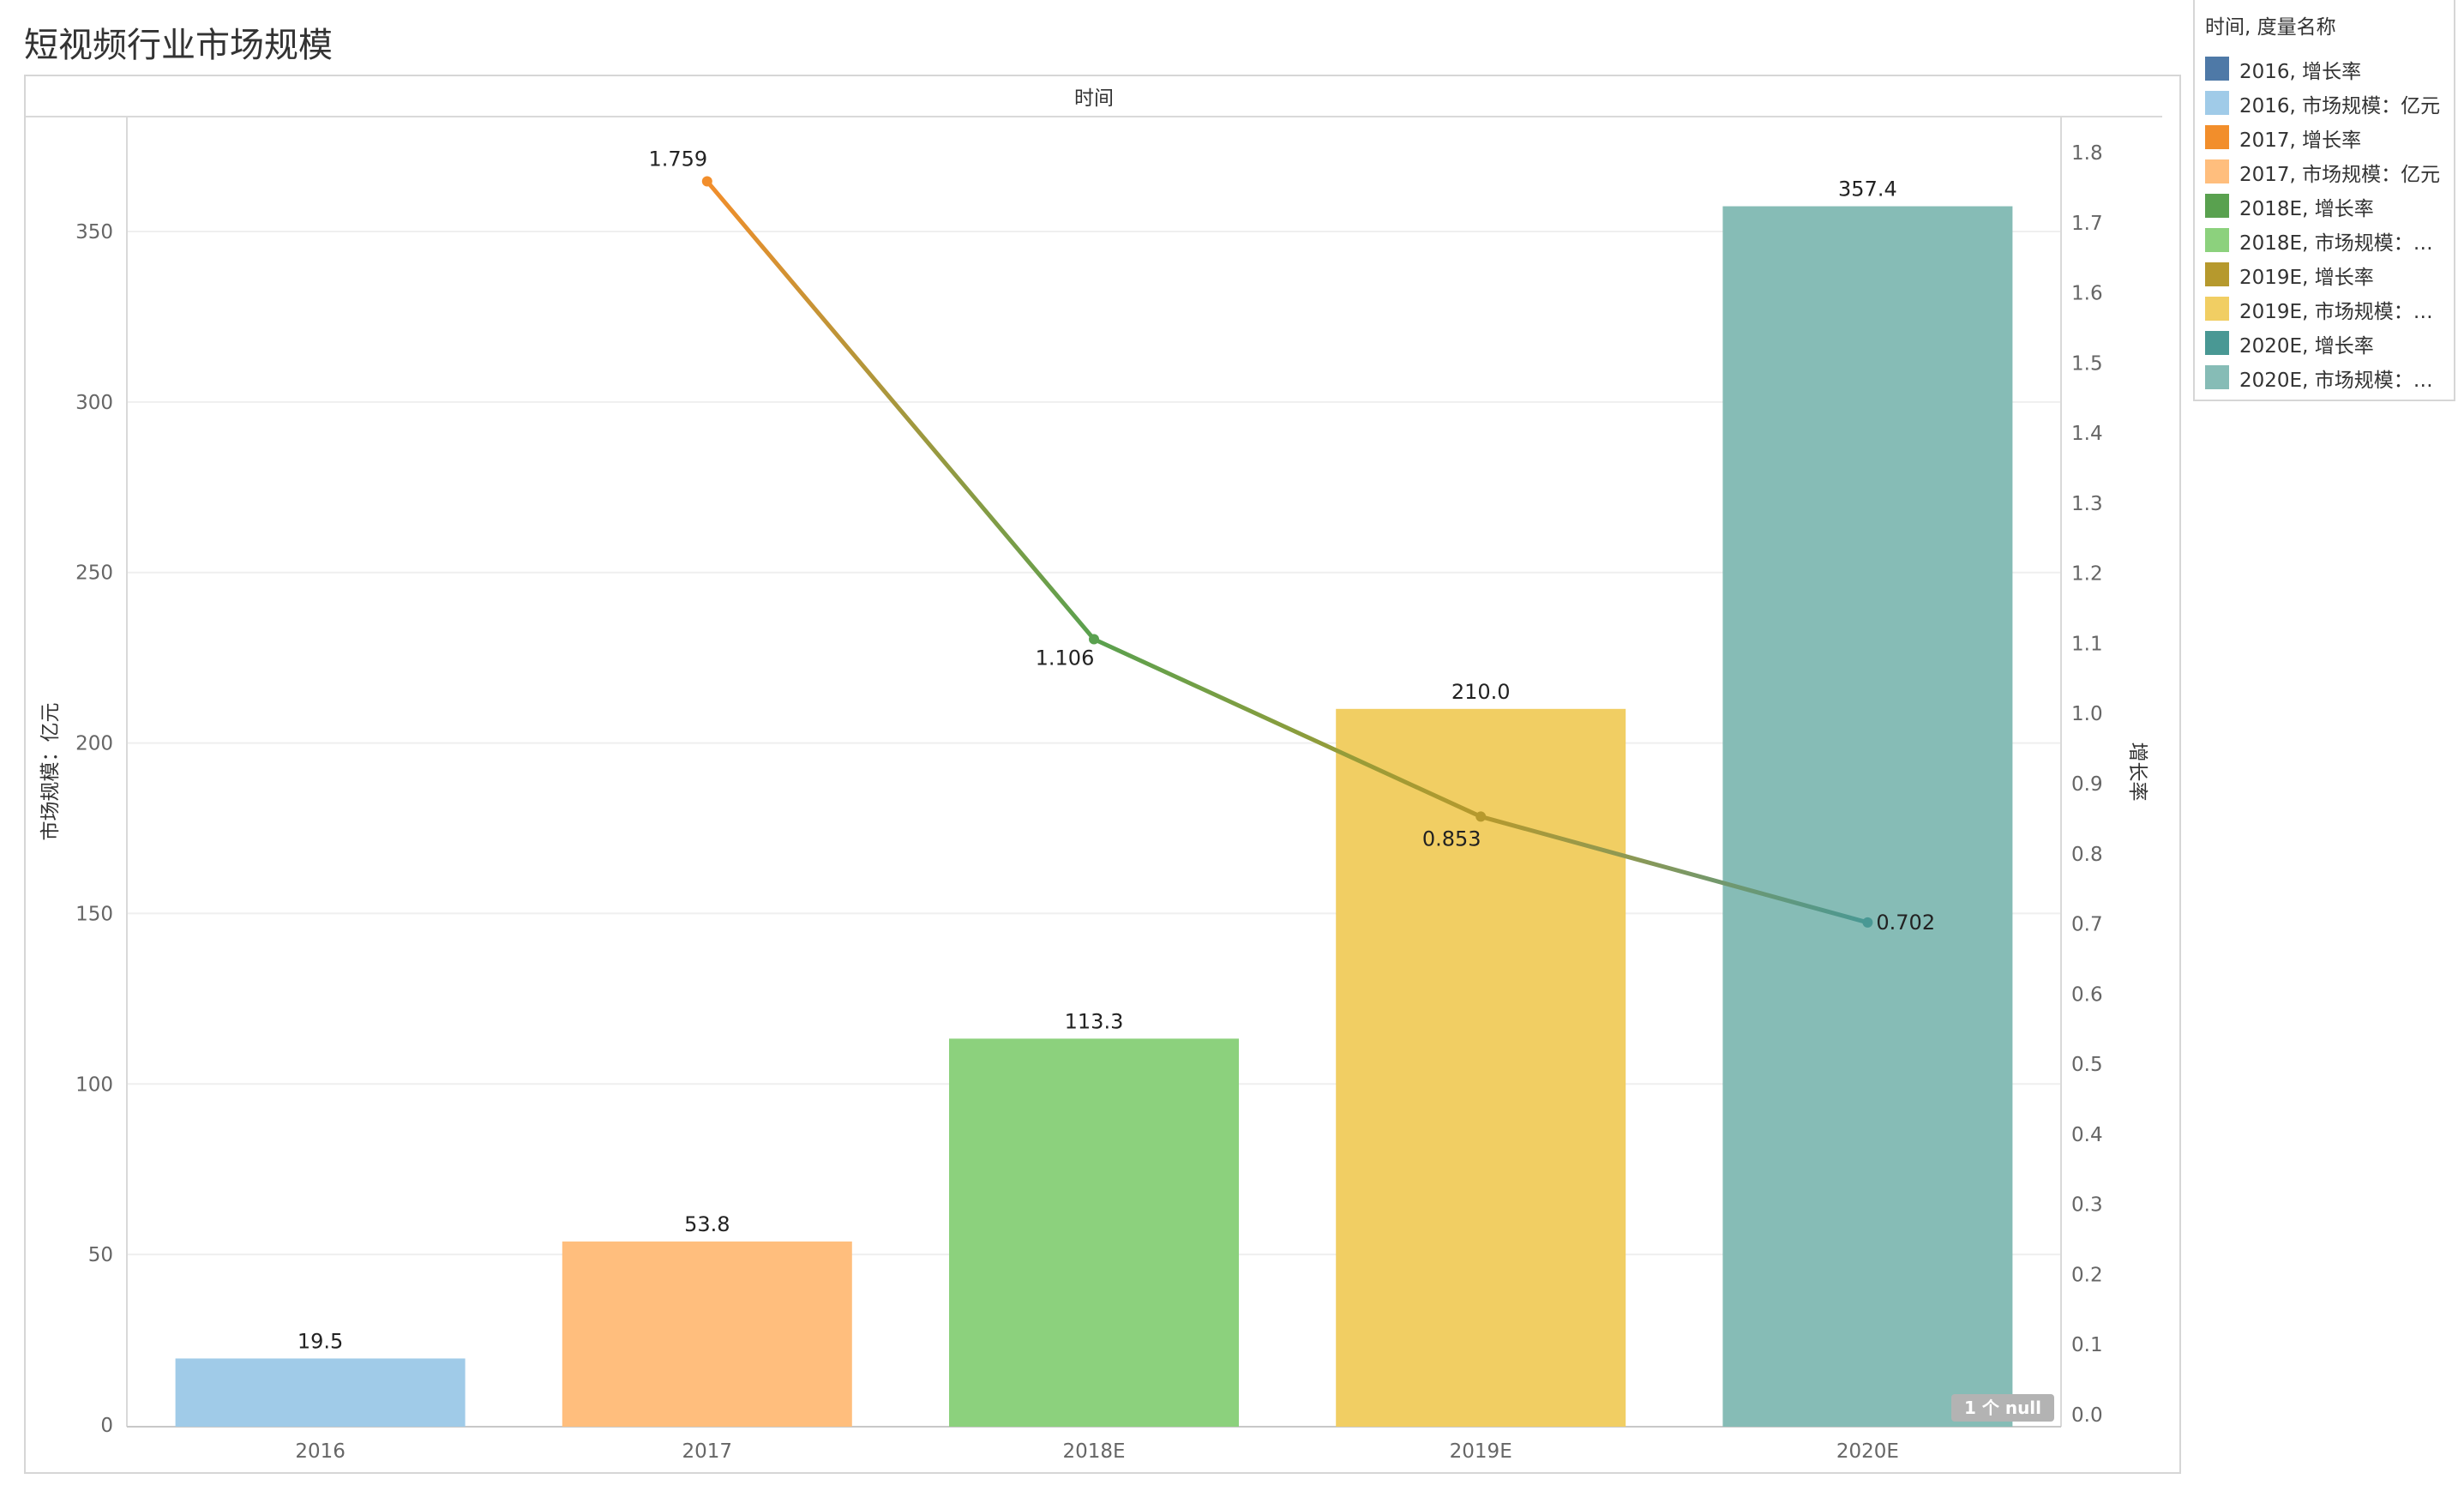  What do you see at coordinates (2087, 1065) in the screenshot?
I see `y-right-tick-label: 0.5` at bounding box center [2087, 1065].